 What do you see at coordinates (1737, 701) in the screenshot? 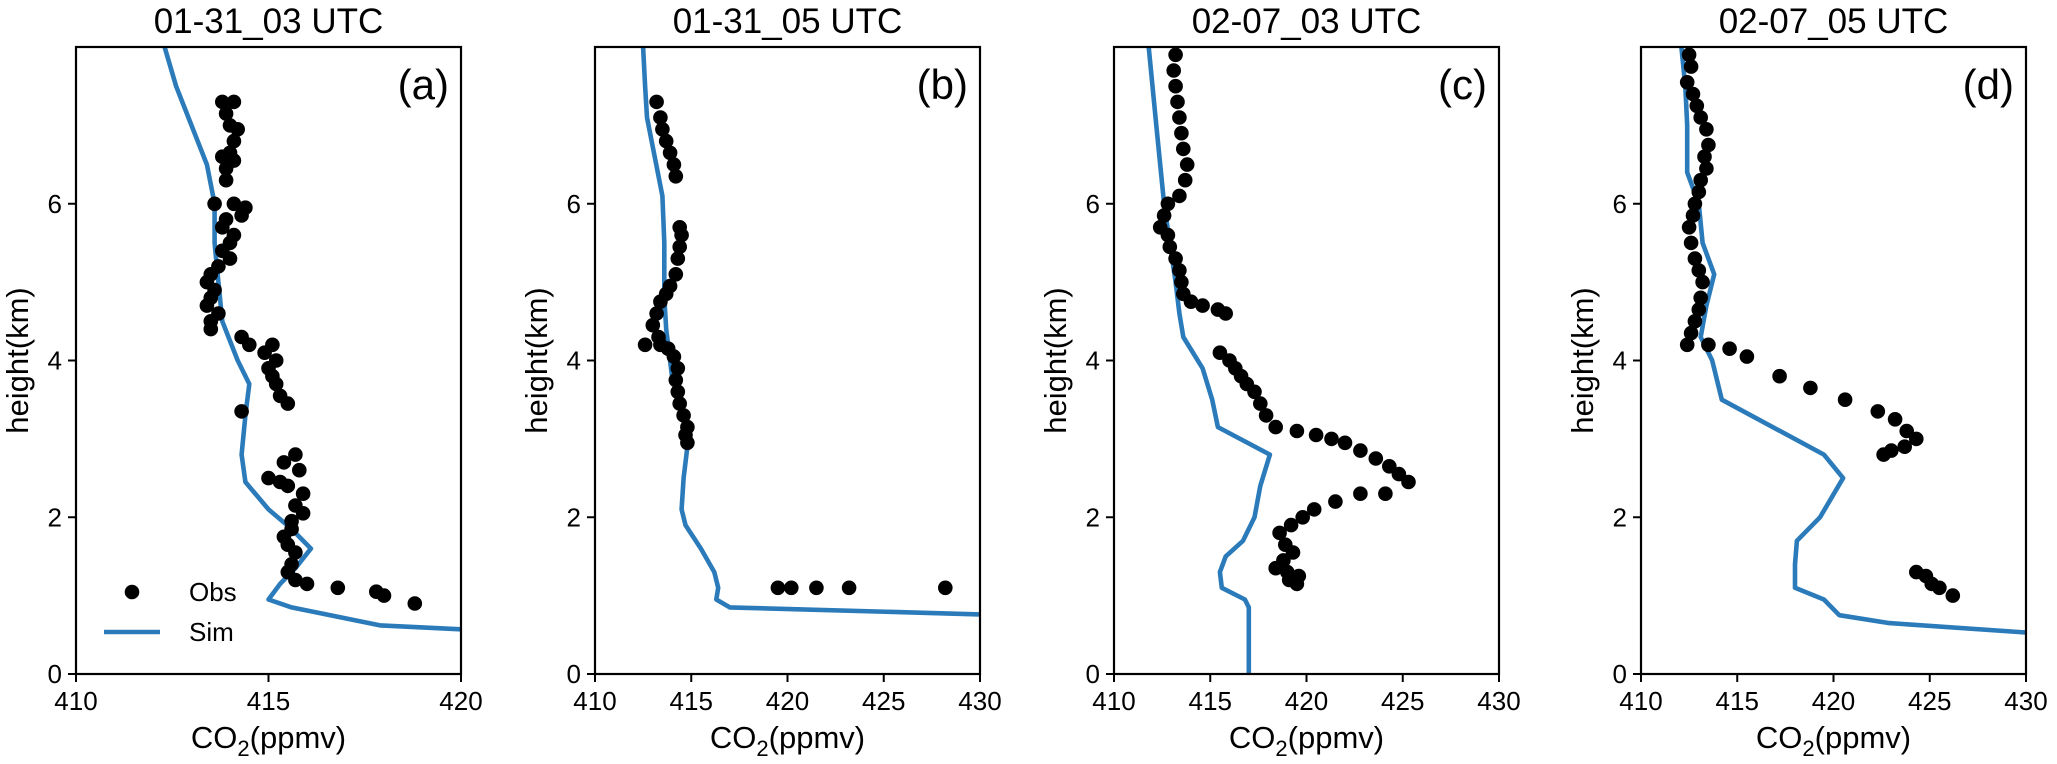
I see `panel-4-x-tick-label-415: 415` at bounding box center [1737, 701].